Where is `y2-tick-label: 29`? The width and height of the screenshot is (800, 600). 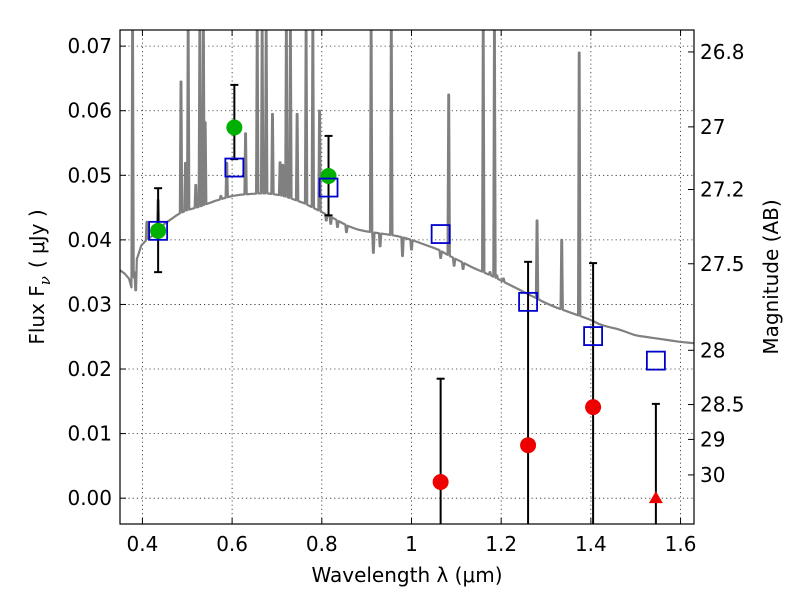
y2-tick-label: 29 is located at coordinates (712, 439).